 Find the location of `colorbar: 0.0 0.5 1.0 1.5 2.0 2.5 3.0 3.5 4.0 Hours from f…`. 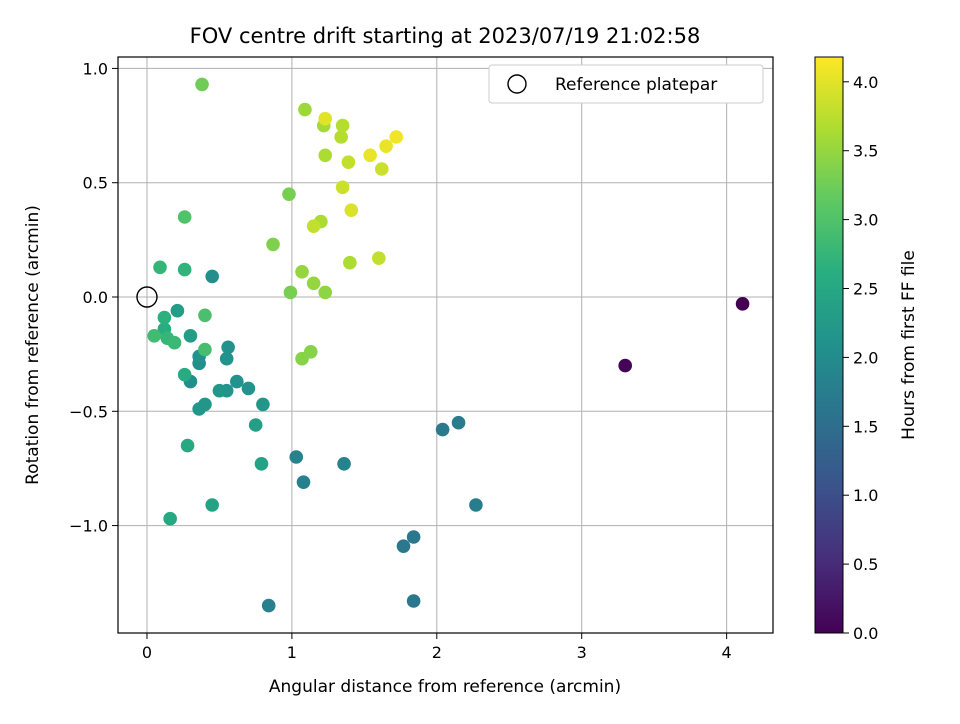

colorbar: 0.0 0.5 1.0 1.5 2.0 2.5 3.0 3.5 4.0 Hours from f… is located at coordinates (866, 349).